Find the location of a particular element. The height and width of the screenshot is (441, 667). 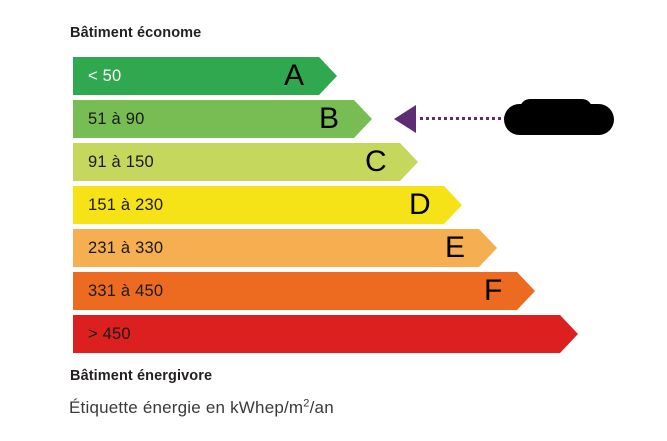

bar-range-label: 51 à 90 is located at coordinates (116, 119).